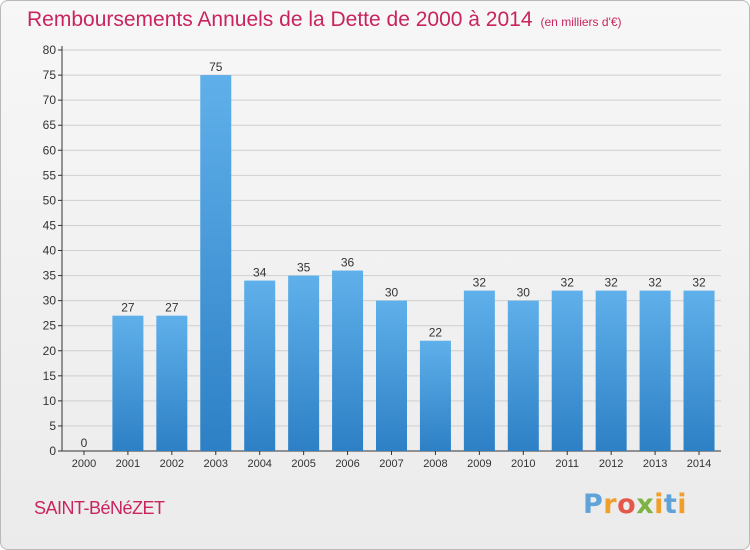 The width and height of the screenshot is (750, 550). What do you see at coordinates (50, 326) in the screenshot?
I see `y-tick-label: 25` at bounding box center [50, 326].